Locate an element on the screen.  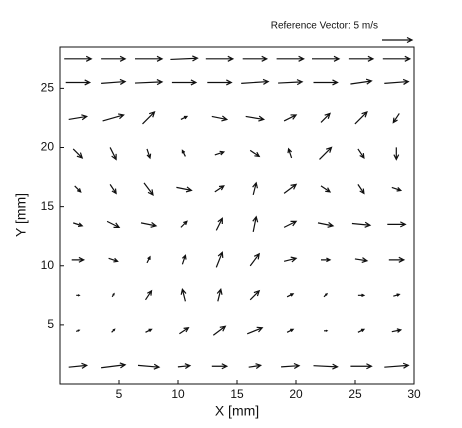
y-tick-label: 15 is located at coordinates (48, 206).